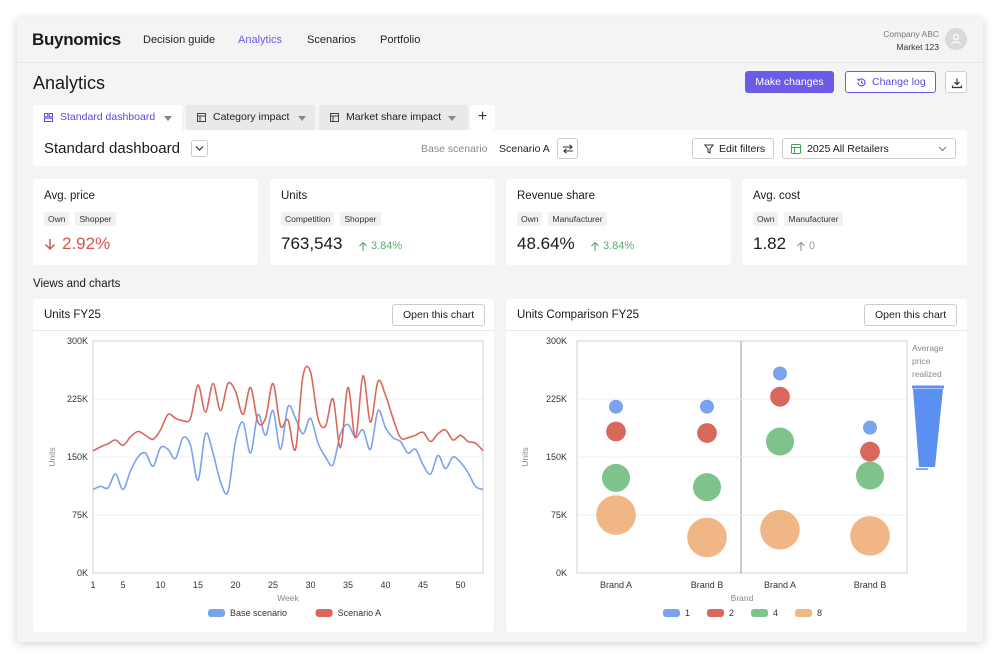  I want to click on avatar, so click(956, 39).